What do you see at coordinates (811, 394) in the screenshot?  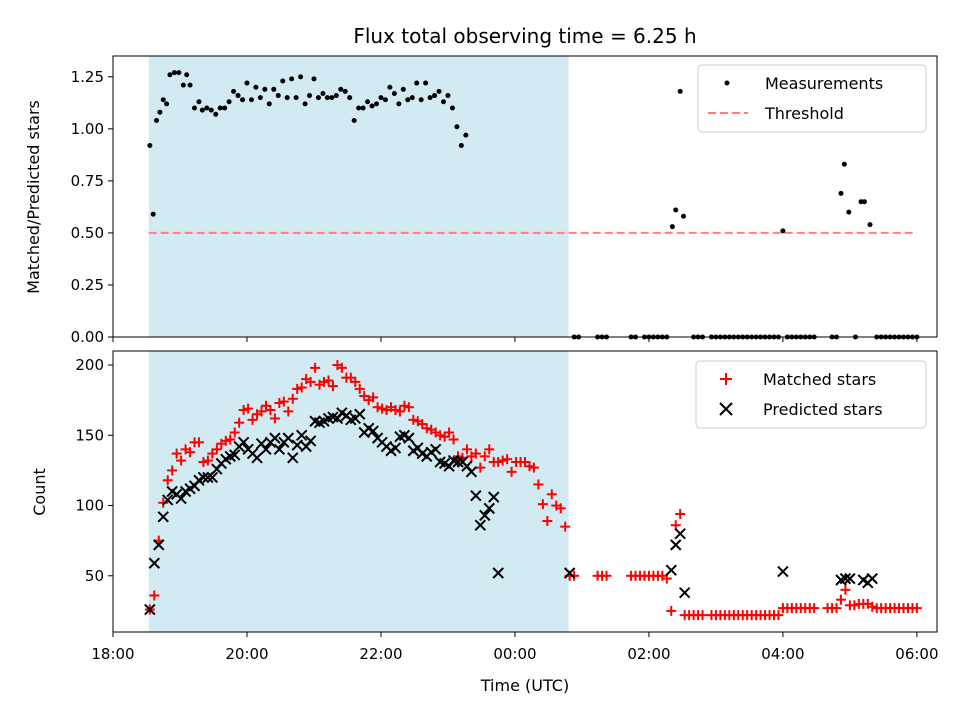 I see `bottom-legend-box` at bounding box center [811, 394].